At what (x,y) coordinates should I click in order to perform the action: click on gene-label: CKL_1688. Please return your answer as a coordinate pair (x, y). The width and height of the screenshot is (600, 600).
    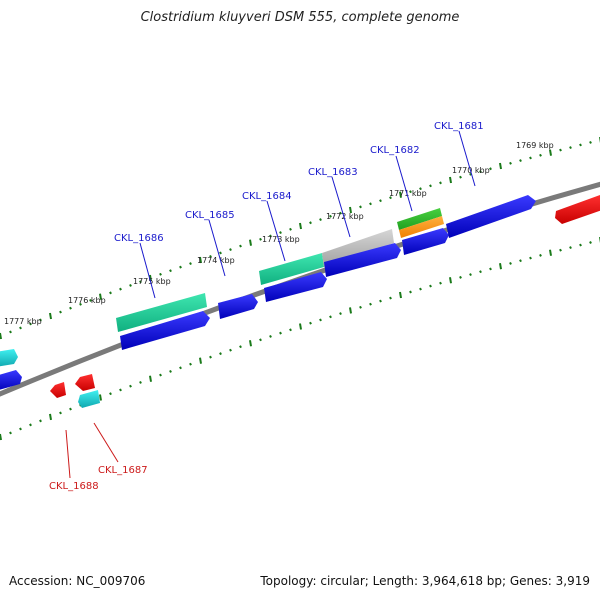
    Looking at the image, I should click on (74, 486).